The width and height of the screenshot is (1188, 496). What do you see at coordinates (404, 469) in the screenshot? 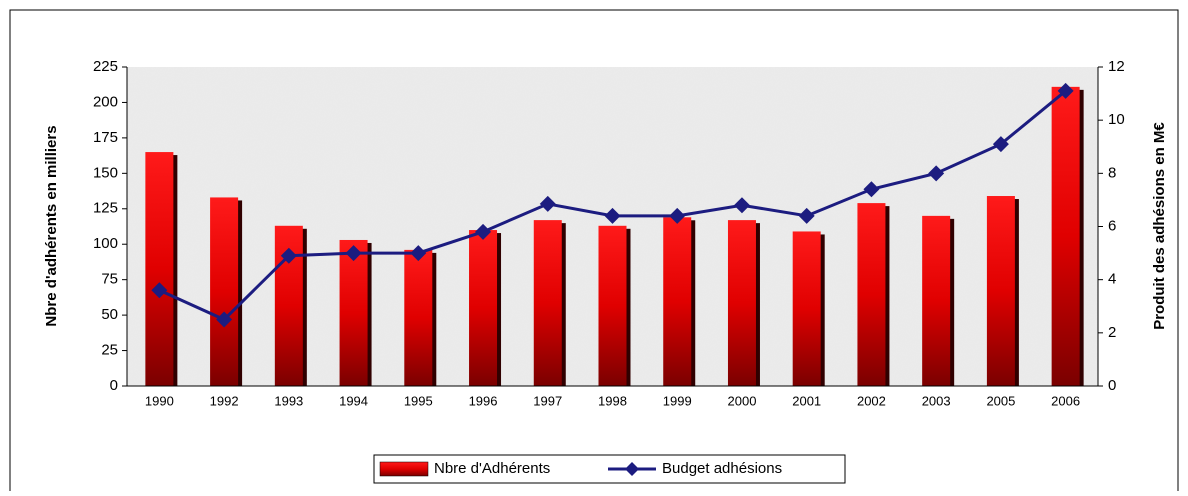
I see `legend-swatch` at bounding box center [404, 469].